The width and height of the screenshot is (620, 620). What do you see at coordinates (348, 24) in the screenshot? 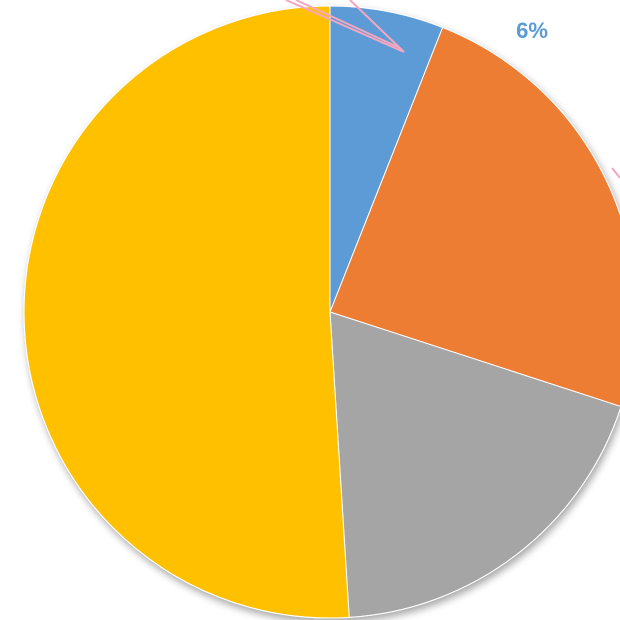
I see `leader-line-0b` at bounding box center [348, 24].